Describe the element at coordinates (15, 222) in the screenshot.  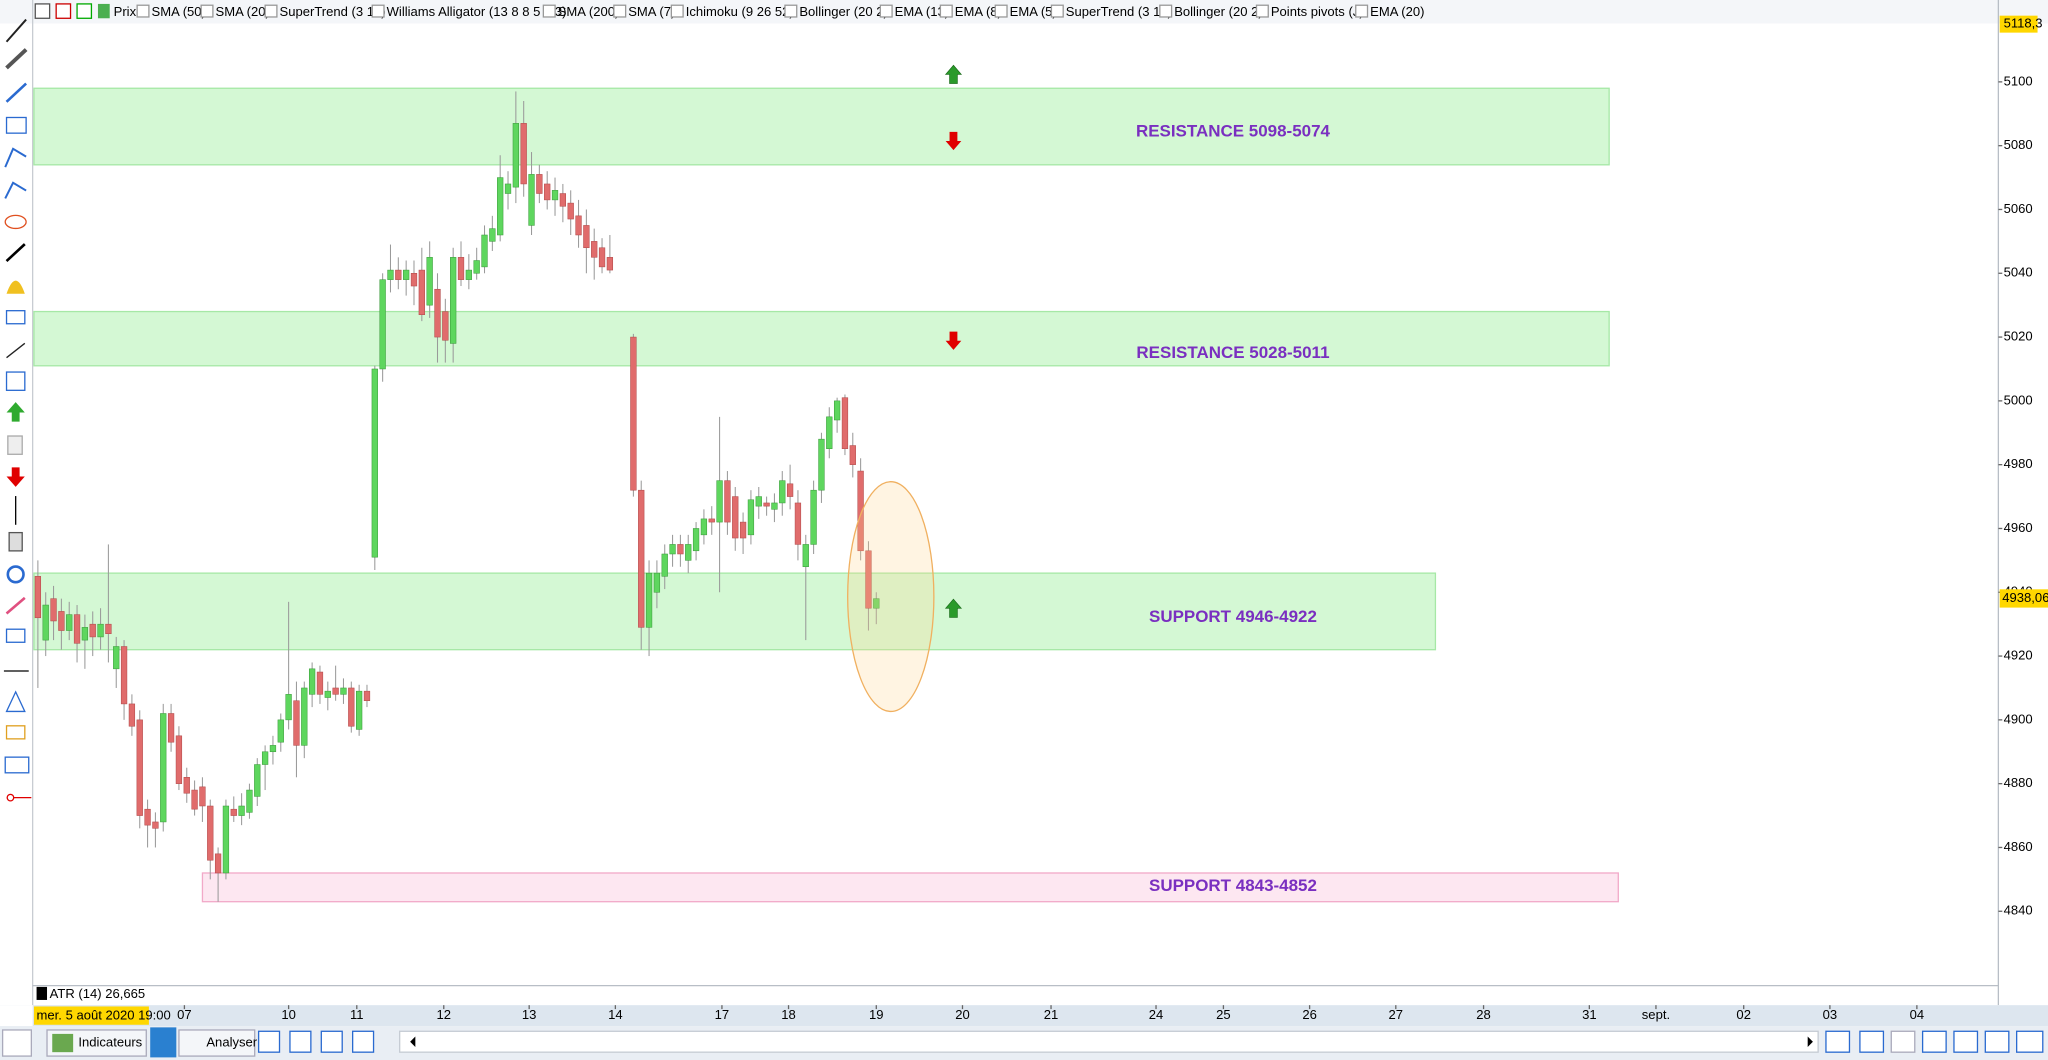
I see `tool-ellipse` at that location.